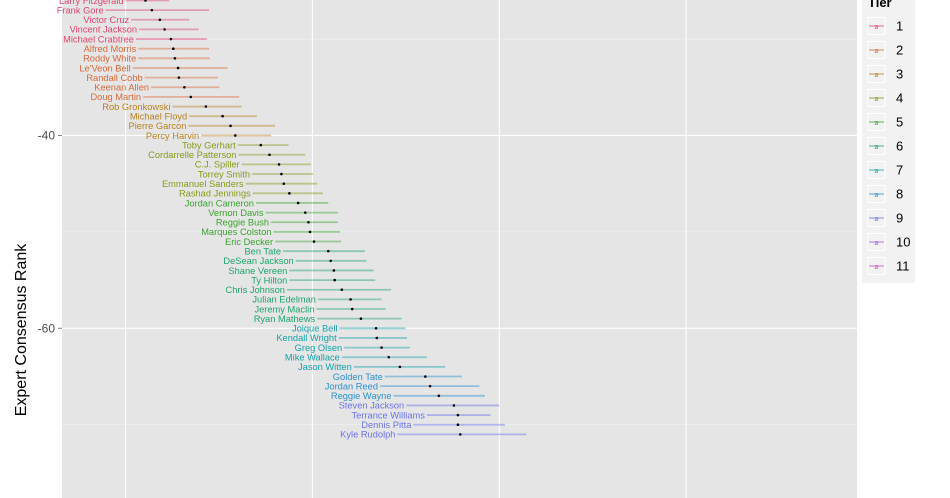 The width and height of the screenshot is (950, 498). I want to click on y-axis-title: Expert Consensus Rank, so click(21, 330).